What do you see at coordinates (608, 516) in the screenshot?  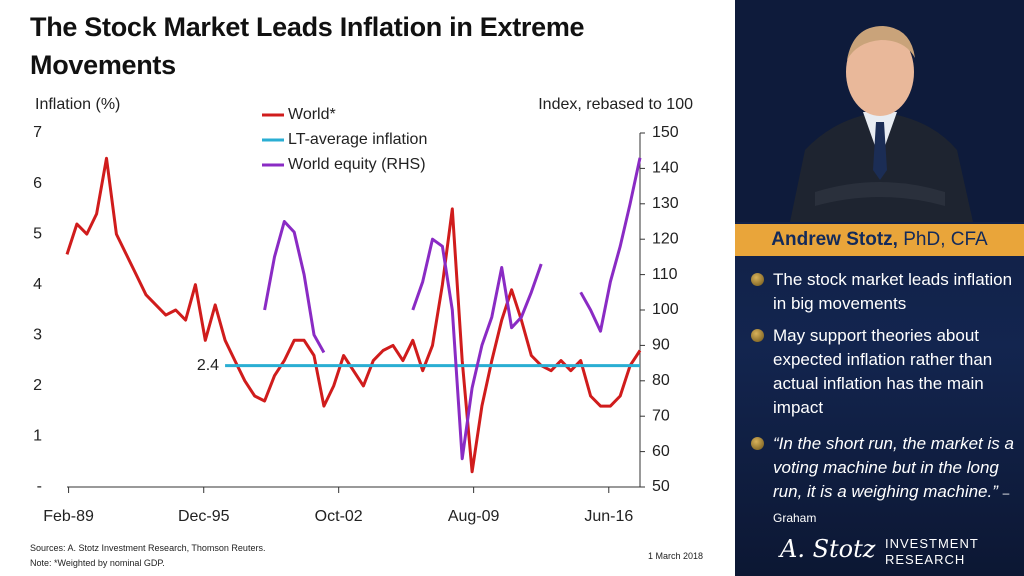 I see `x-tick-label: Jun-16` at bounding box center [608, 516].